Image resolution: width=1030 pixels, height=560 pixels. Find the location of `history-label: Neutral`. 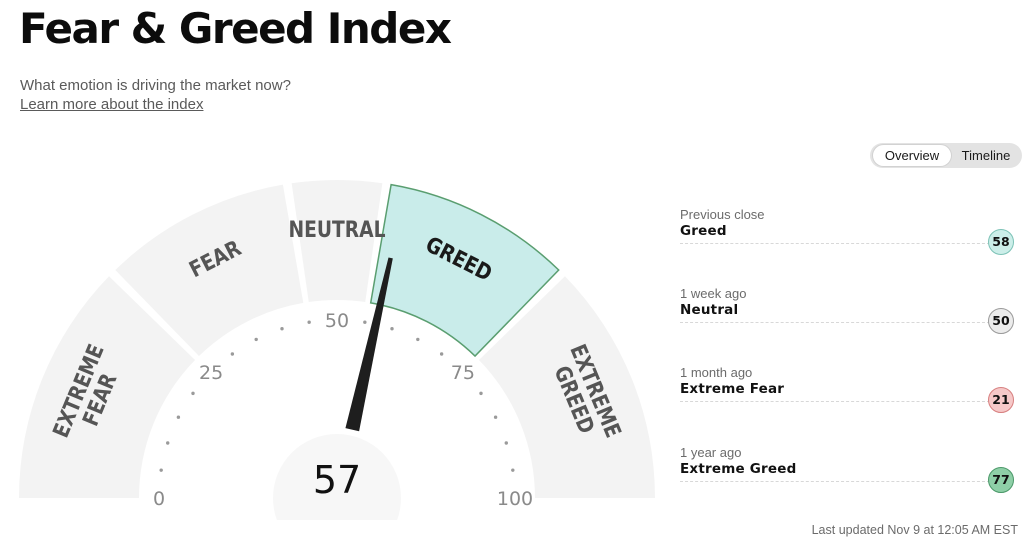

history-label: Neutral is located at coordinates (712, 310).